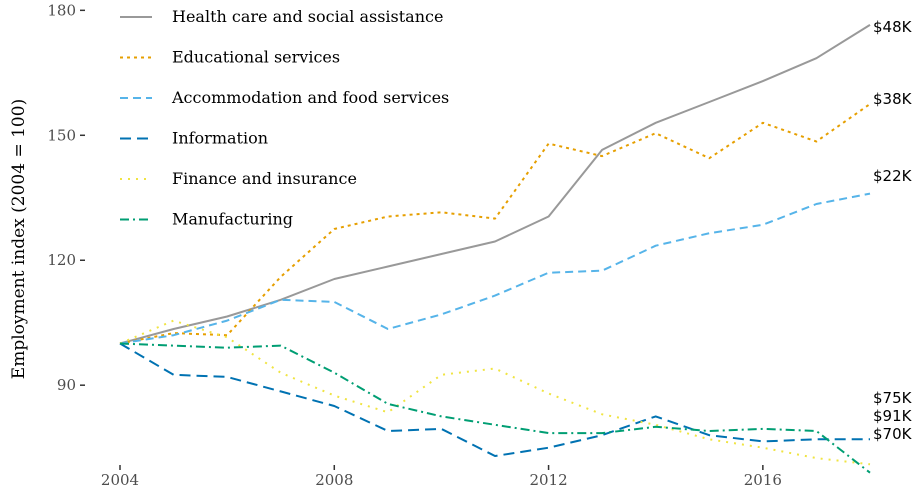  Describe the element at coordinates (120, 479) in the screenshot. I see `x-tick-label: 2004` at that location.